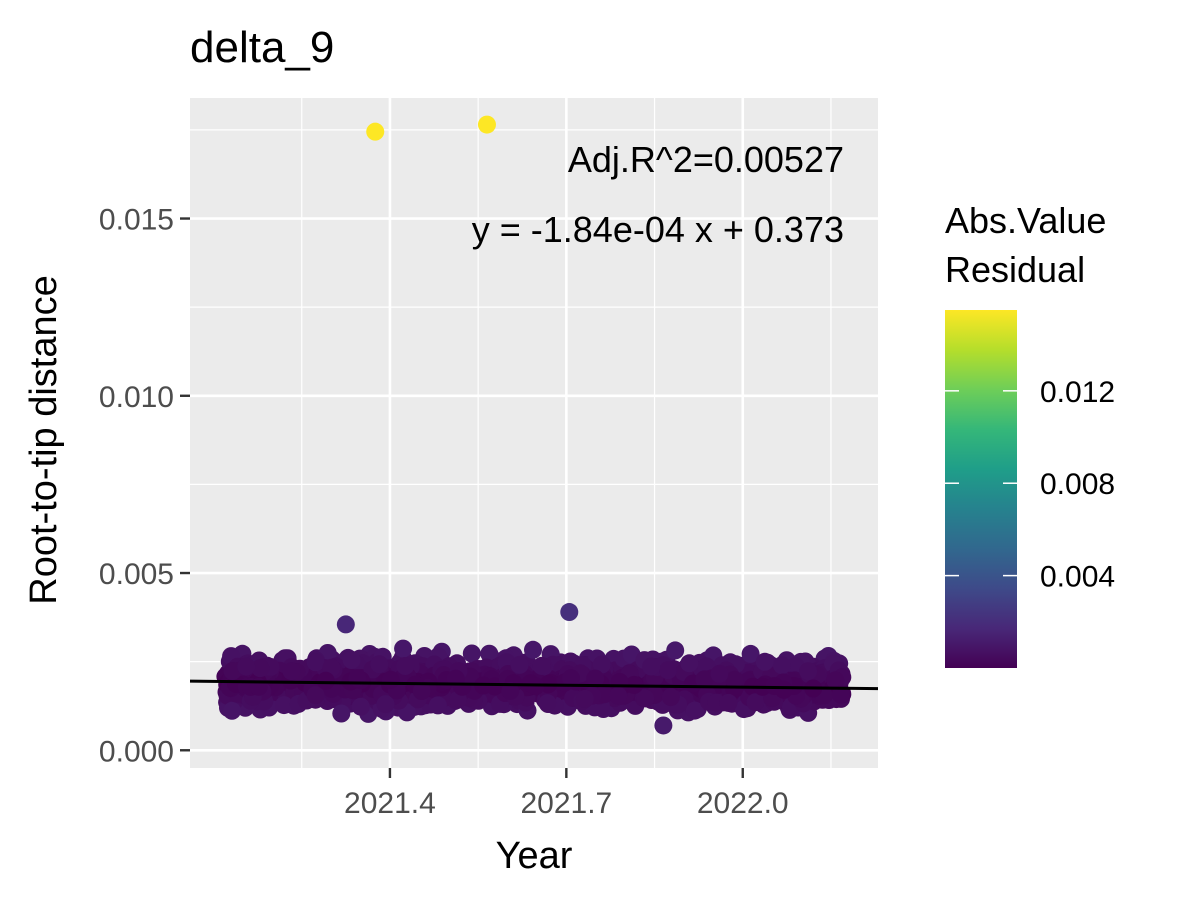  I want to click on x-tick-label: 2021.7, so click(566, 803).